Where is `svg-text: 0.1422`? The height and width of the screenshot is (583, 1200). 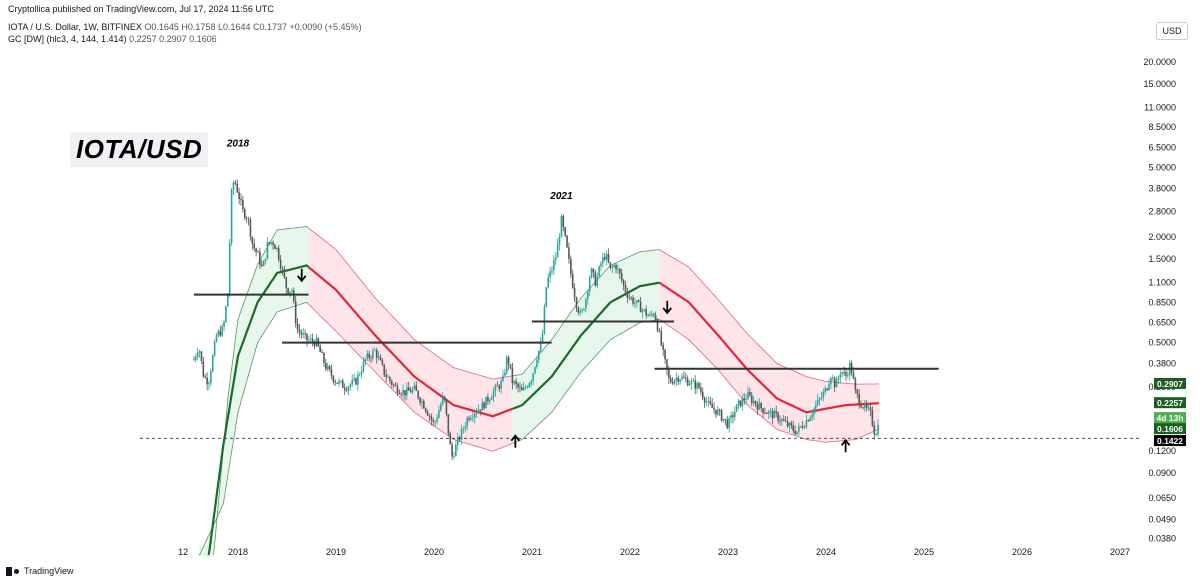
svg-text: 0.1422 is located at coordinates (1170, 441).